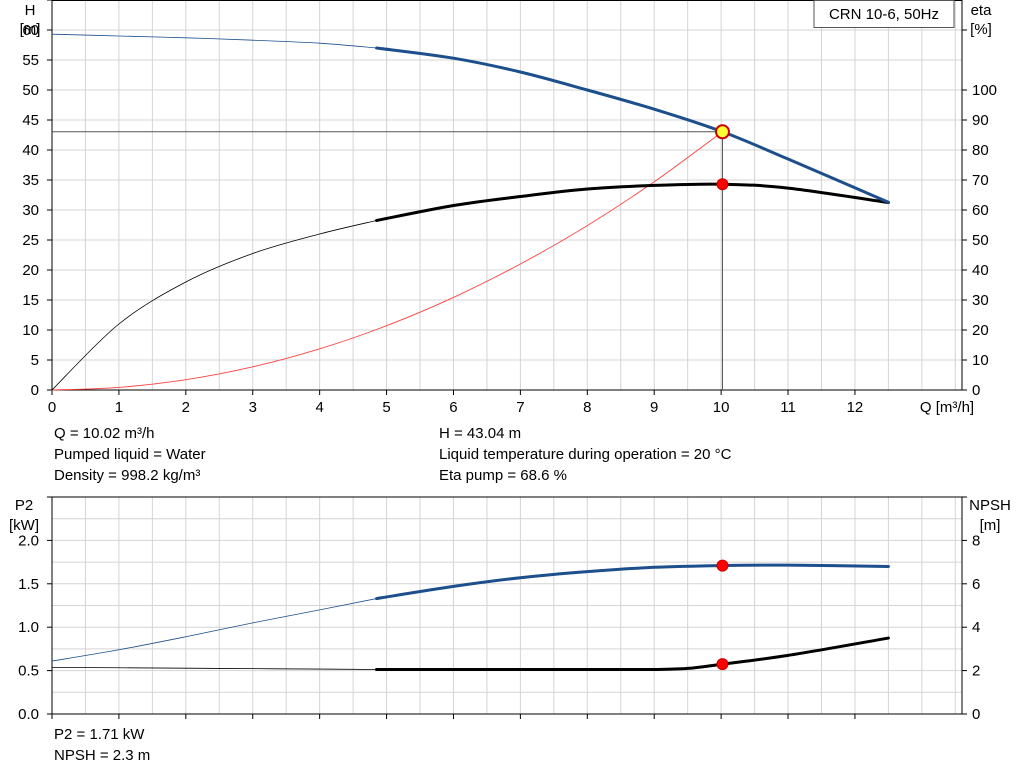 This screenshot has height=781, width=1024. I want to click on y-tick-label-left: 25, so click(30, 240).